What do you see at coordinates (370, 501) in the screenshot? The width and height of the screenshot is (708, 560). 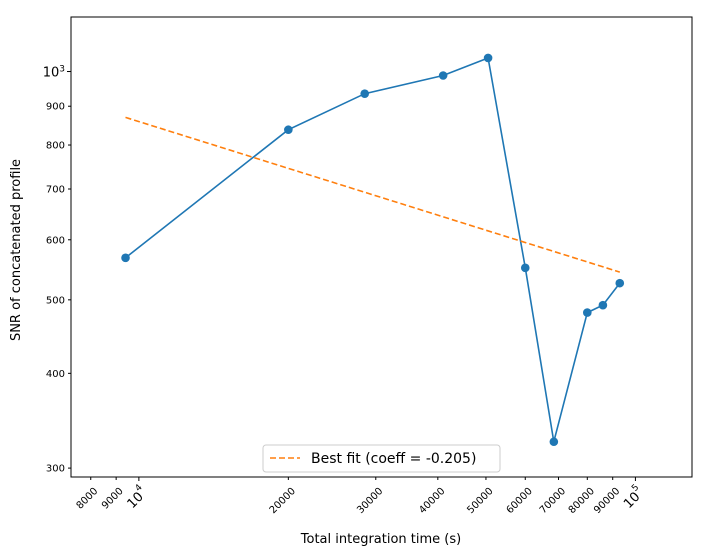 I see `x-tick-label: 30000` at bounding box center [370, 501].